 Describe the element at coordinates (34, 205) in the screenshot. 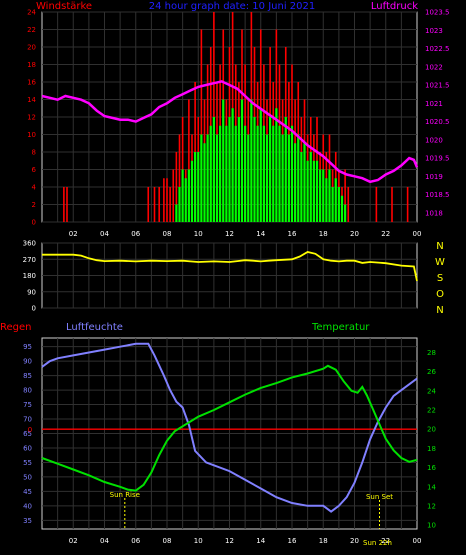

I see `wind-speed-tick-label: 2` at that location.